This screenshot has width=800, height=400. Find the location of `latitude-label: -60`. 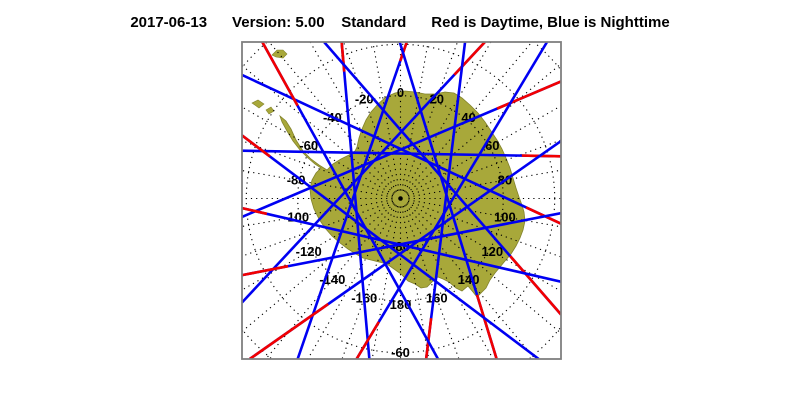

latitude-label: -60 is located at coordinates (400, 352).